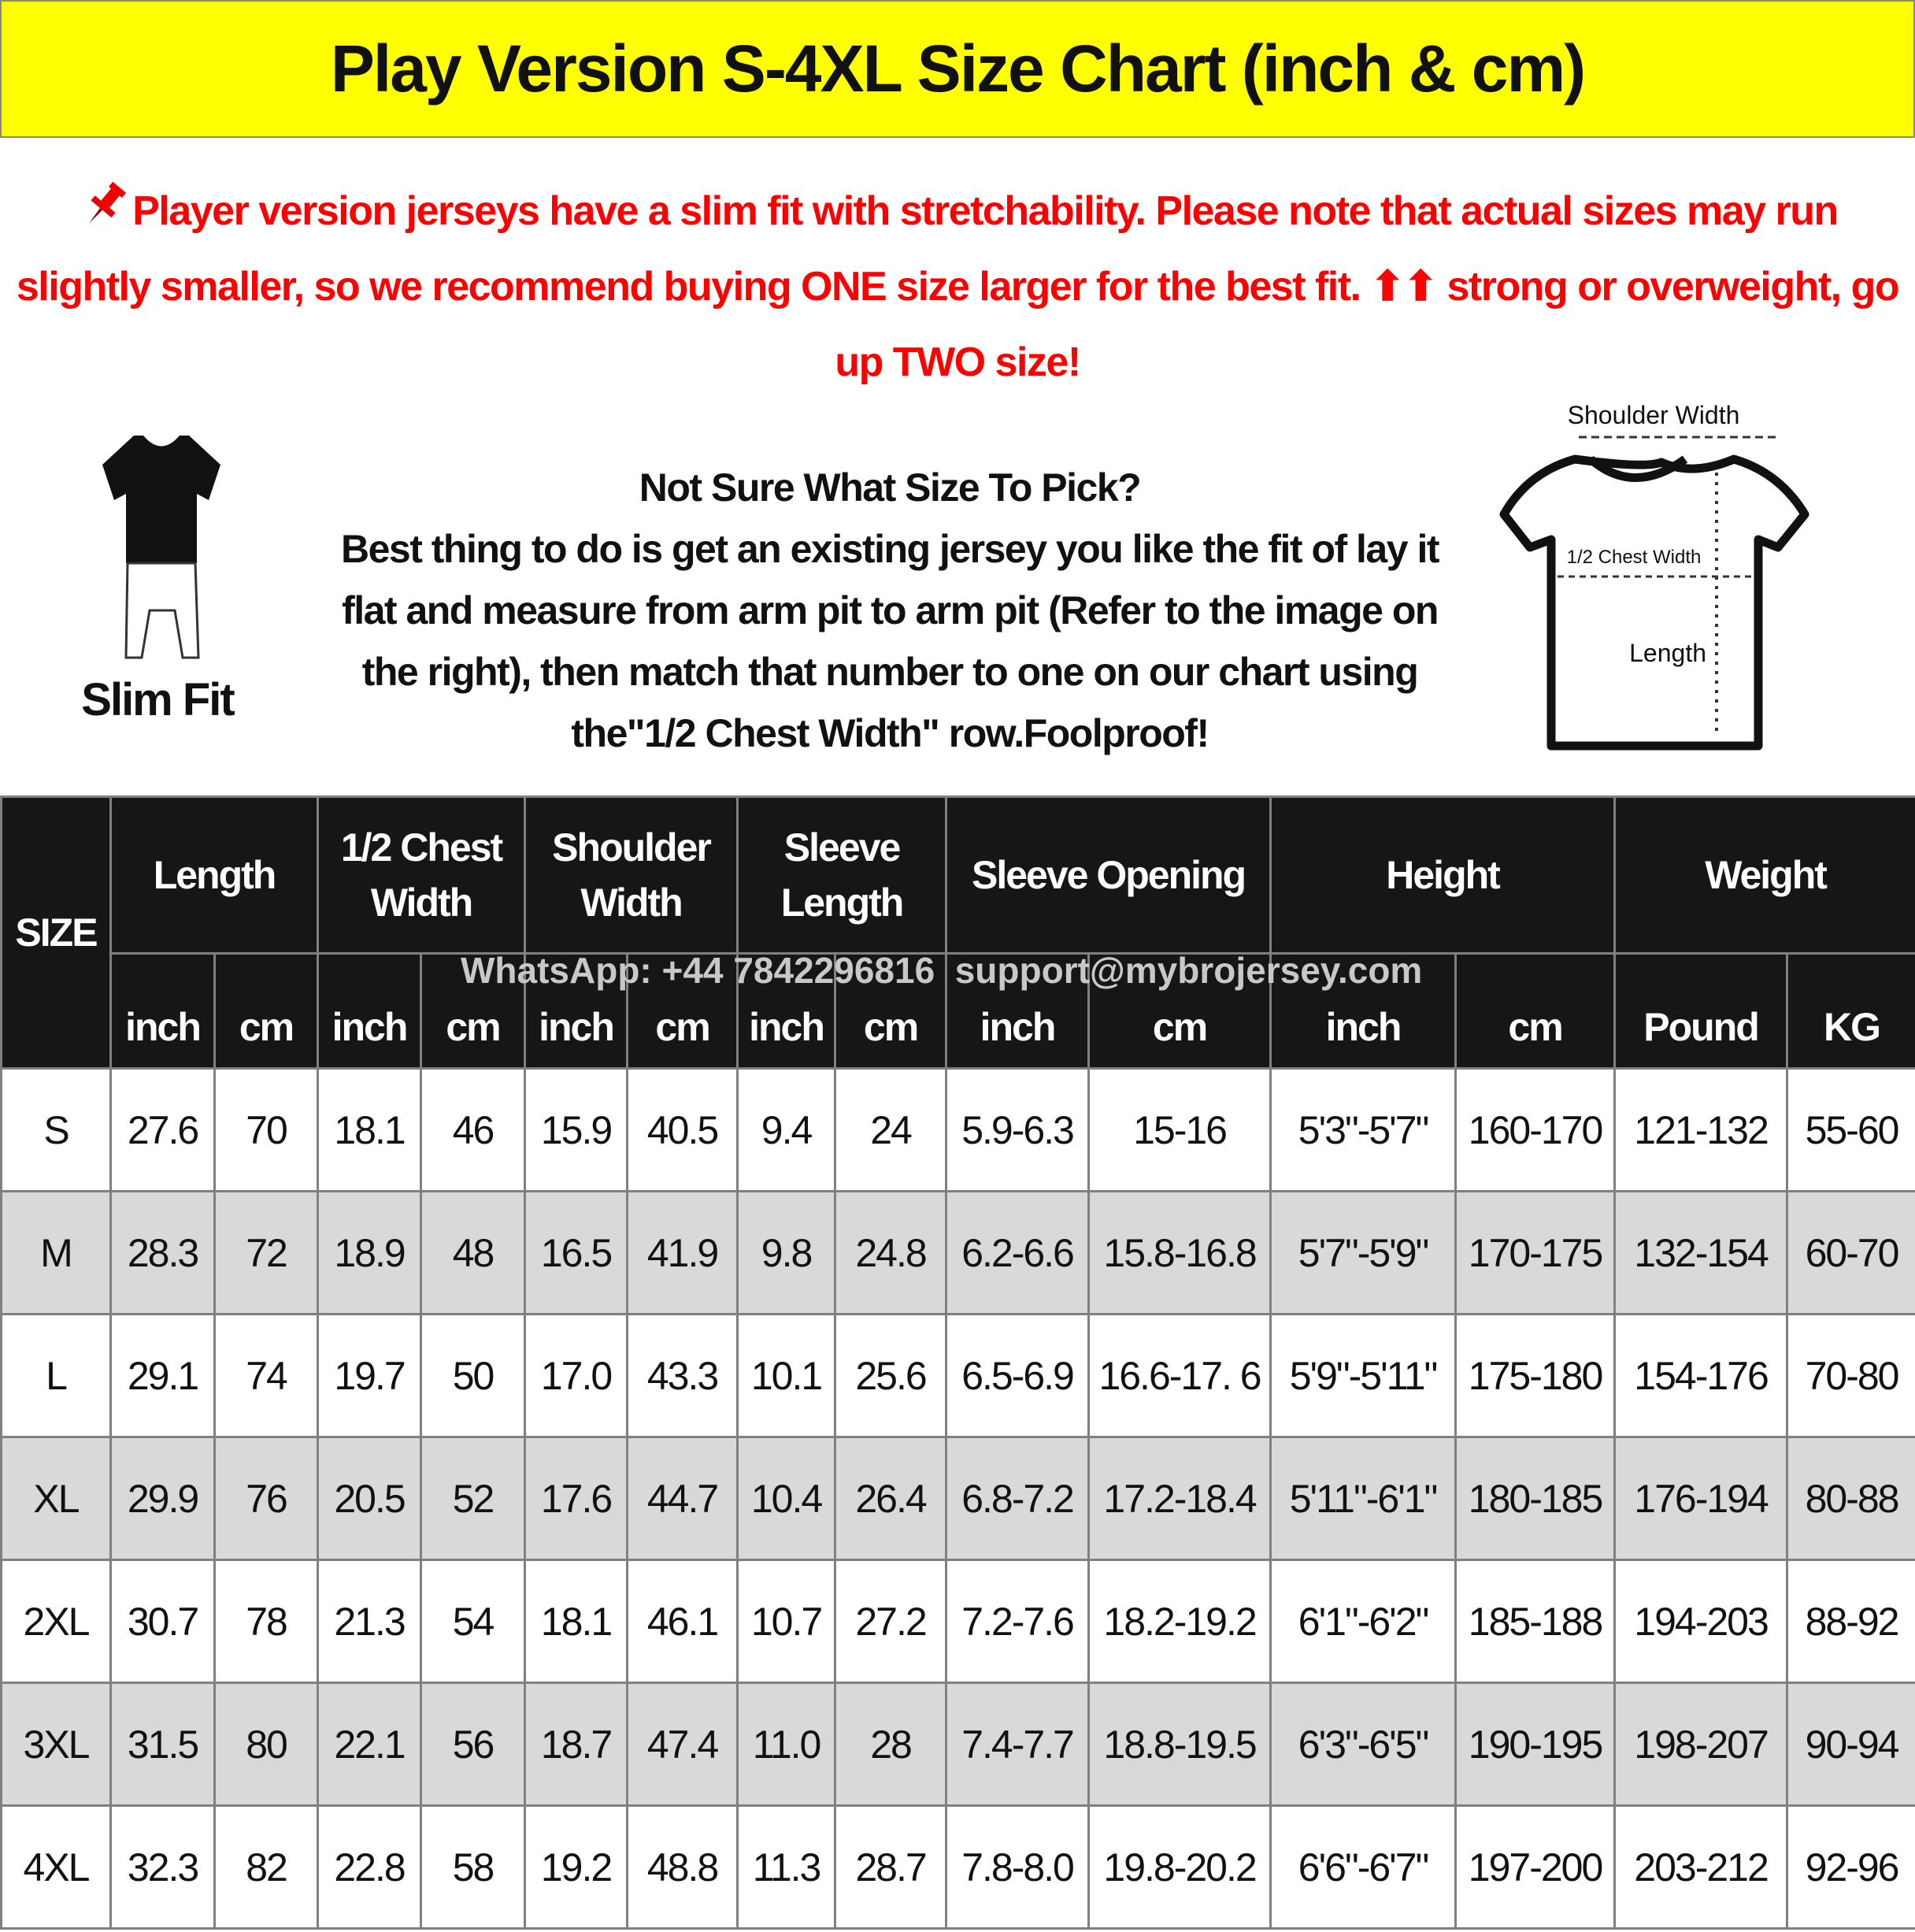 This screenshot has height=1932, width=1915. Describe the element at coordinates (473, 1498) in the screenshot. I see `table-cell: 52` at that location.